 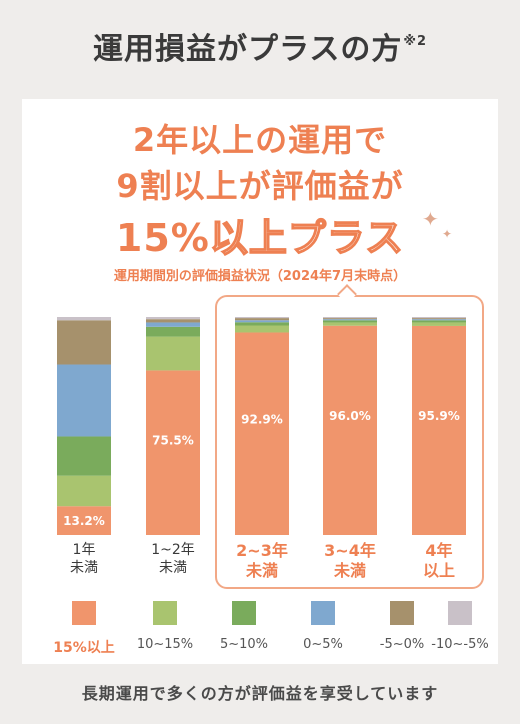 What do you see at coordinates (307, 238) in the screenshot?
I see `headline-outline-text: 以上プラス` at bounding box center [307, 238].